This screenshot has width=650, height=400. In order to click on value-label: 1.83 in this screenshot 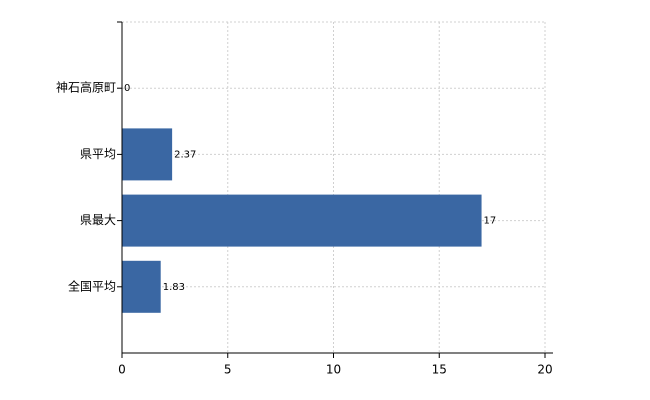, I will do `click(174, 287)`.